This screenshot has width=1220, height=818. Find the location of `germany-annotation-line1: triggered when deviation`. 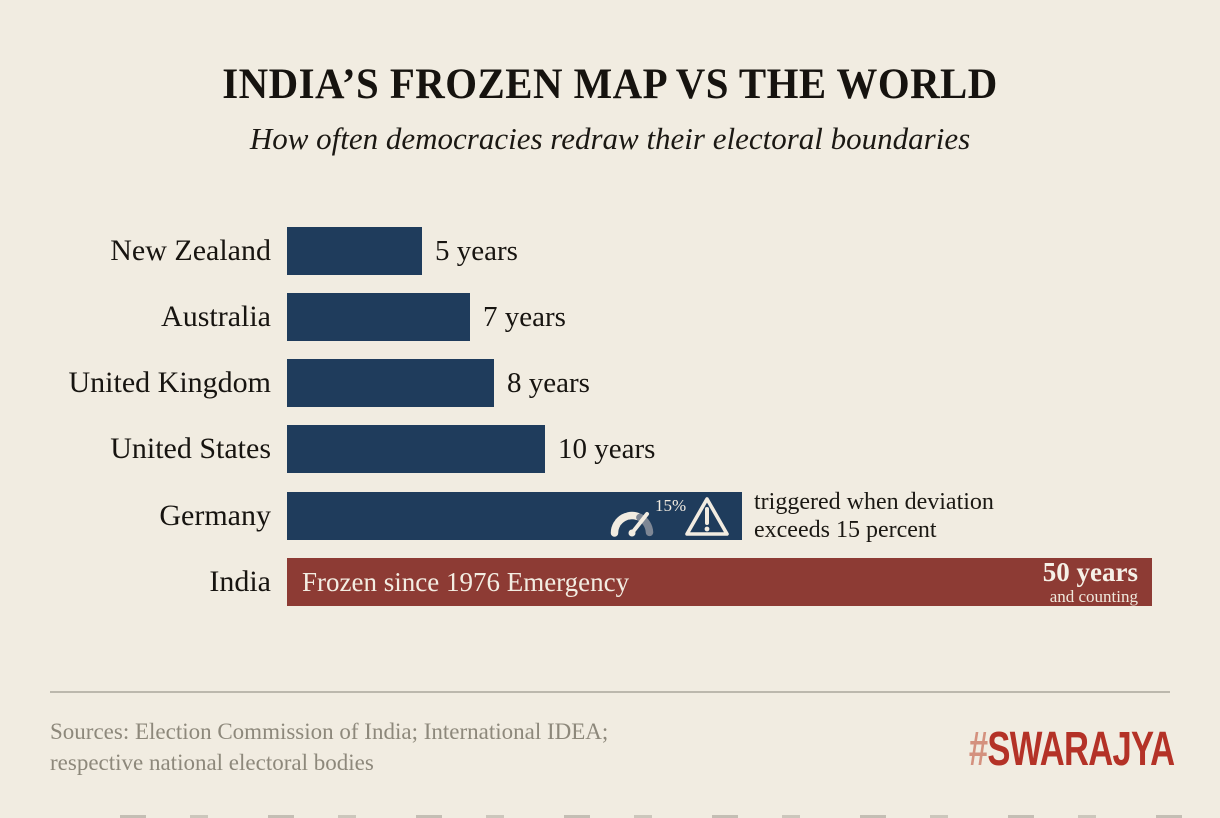

germany-annotation-line1: triggered when deviation is located at coordinates (874, 501).